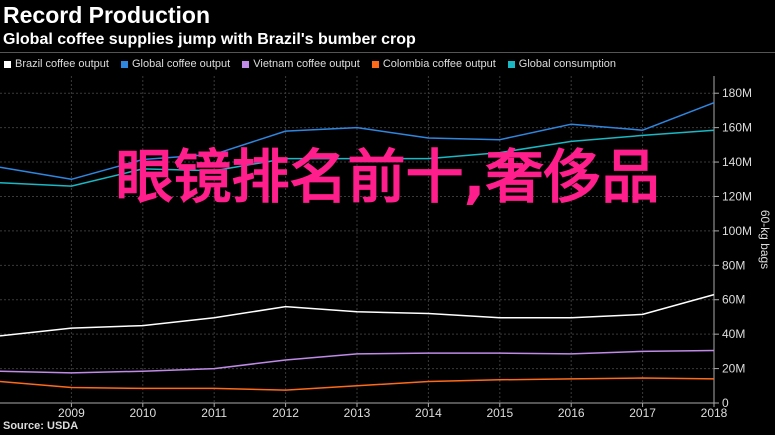 This screenshot has width=775, height=435. I want to click on x-tick-label: 2011, so click(214, 413).